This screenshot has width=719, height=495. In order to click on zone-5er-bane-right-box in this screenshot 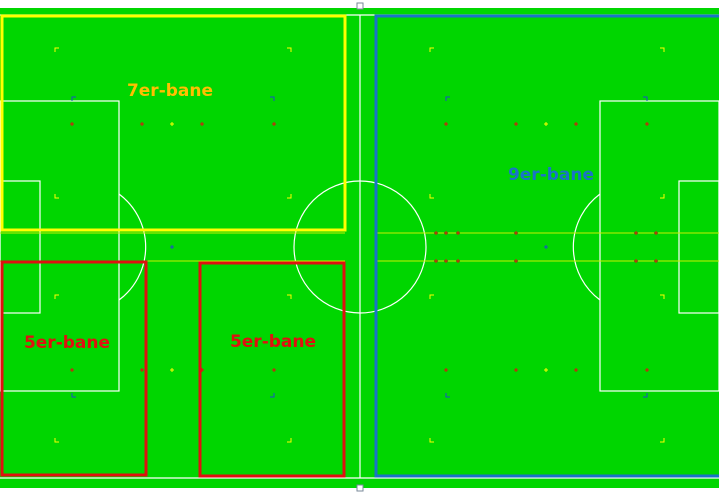, I will do `click(272, 369)`.